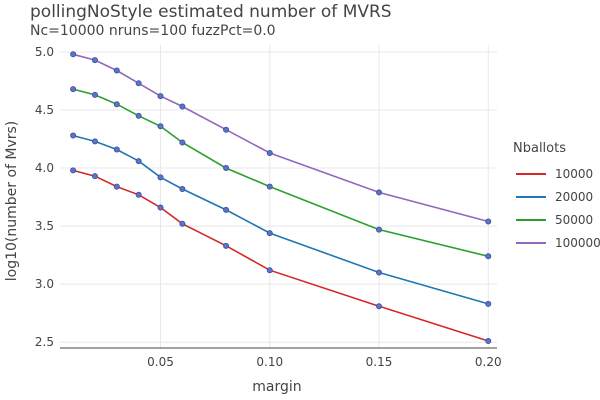 The image size is (600, 400). What do you see at coordinates (44, 110) in the screenshot?
I see `y-tick-label: 4.5` at bounding box center [44, 110].